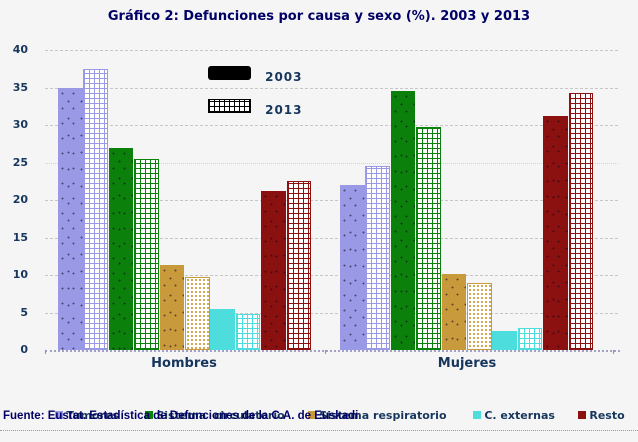  I want to click on resto-swatch, so click(582, 415).